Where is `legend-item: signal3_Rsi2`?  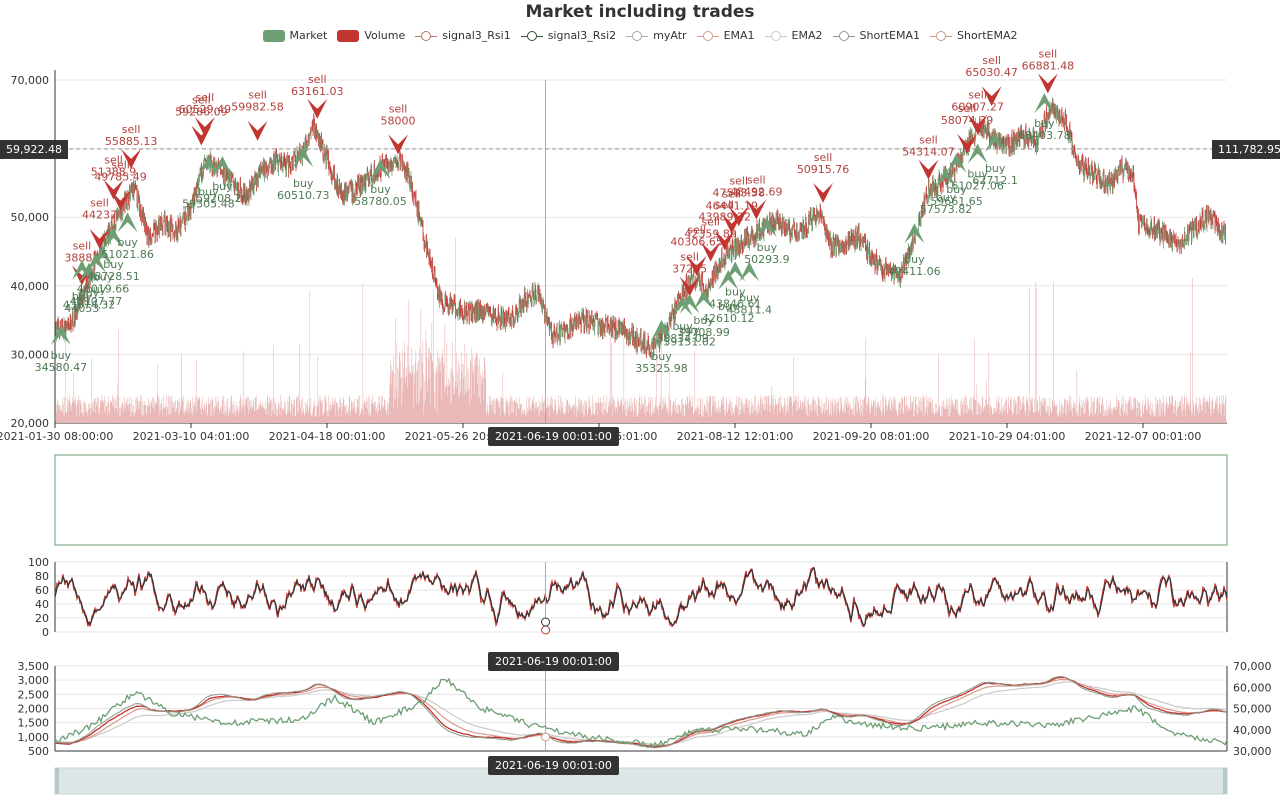 legend-item: signal3_Rsi2 is located at coordinates (568, 35).